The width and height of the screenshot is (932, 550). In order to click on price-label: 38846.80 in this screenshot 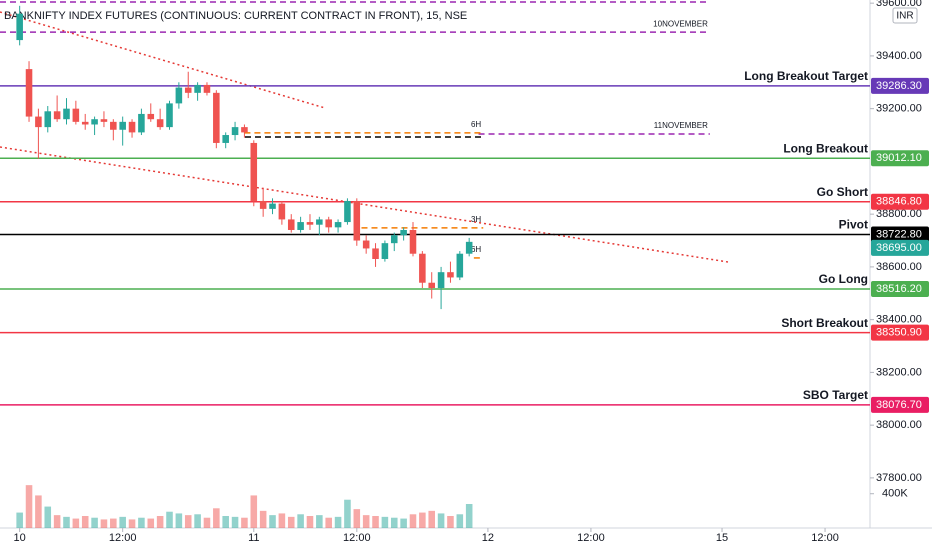, I will do `click(899, 202)`.